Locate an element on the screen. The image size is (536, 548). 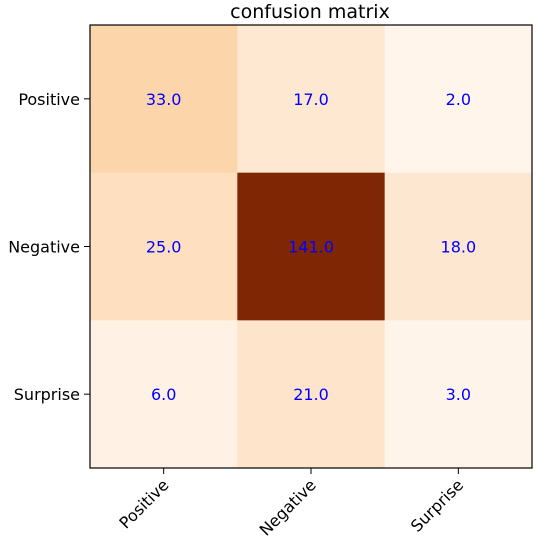
x-axis: Positive Negative Surprise is located at coordinates (291, 504).